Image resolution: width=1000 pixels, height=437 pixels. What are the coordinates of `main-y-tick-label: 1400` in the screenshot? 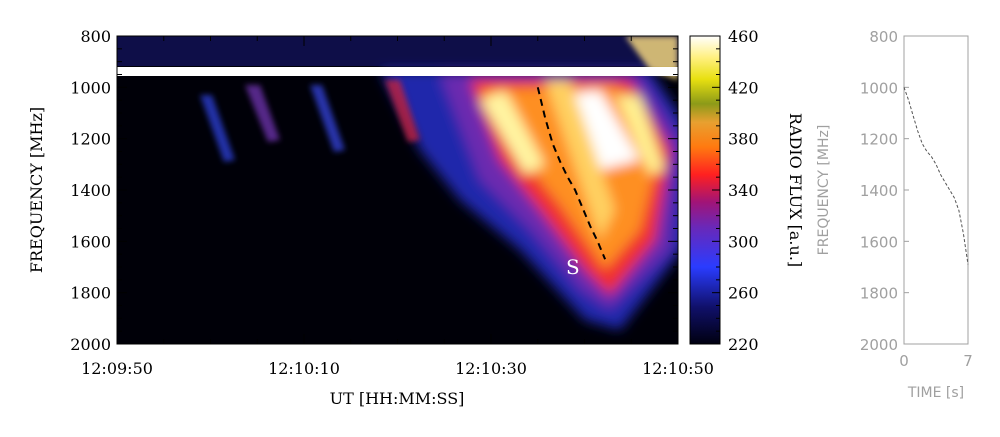 It's located at (90, 190).